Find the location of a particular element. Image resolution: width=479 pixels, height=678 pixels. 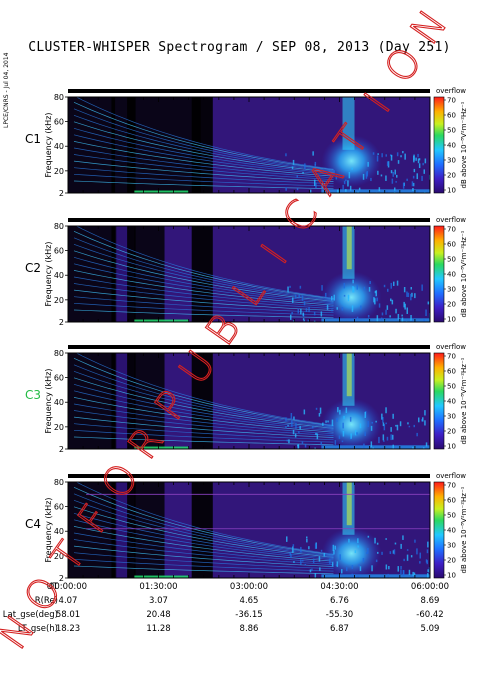

ephemeris-cell: 3.07 is located at coordinates (158, 601).